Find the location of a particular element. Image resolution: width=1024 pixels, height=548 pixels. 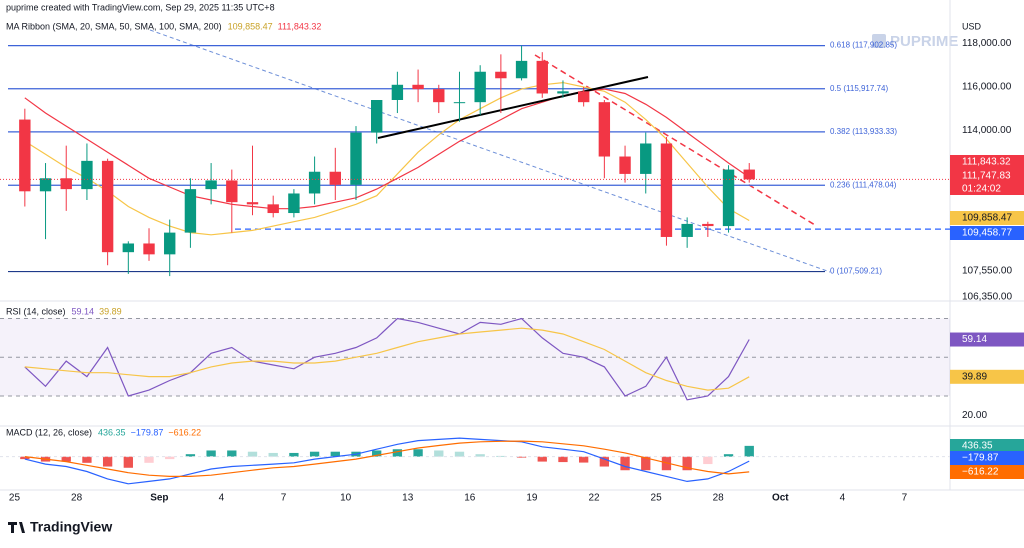

price-tag: 111,843.32 is located at coordinates (986, 162).